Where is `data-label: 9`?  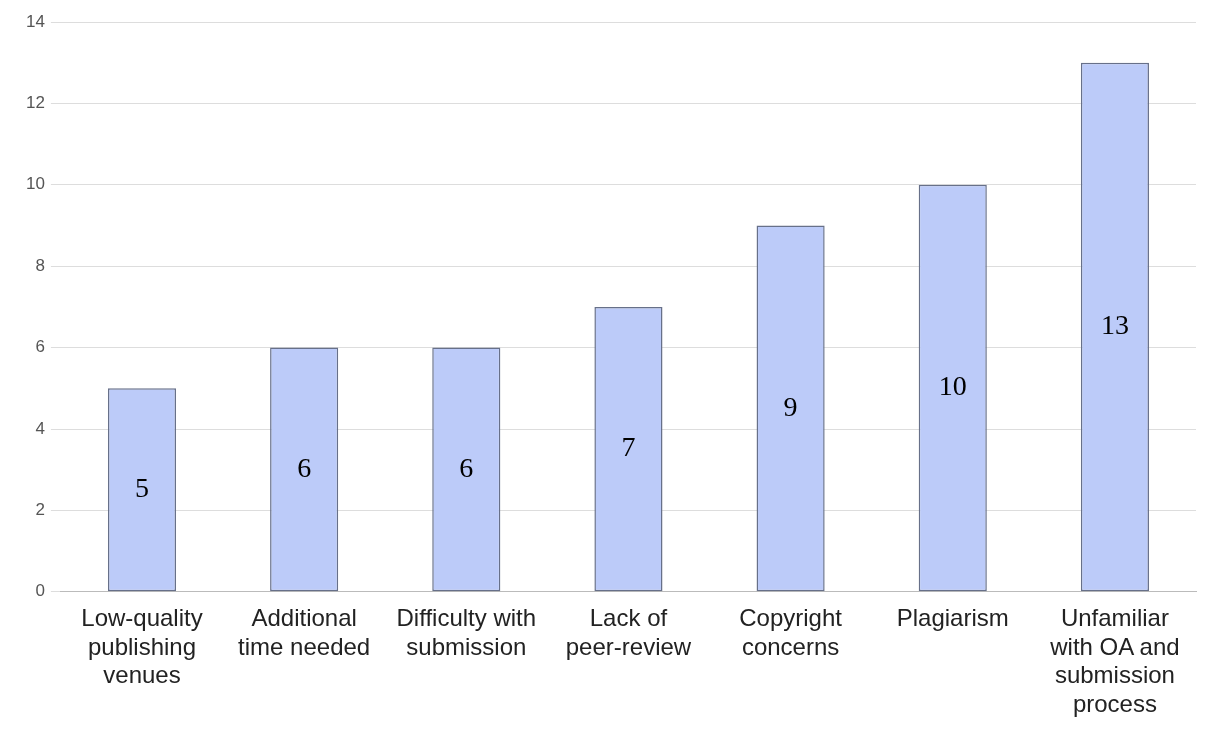 data-label: 9 is located at coordinates (790, 406).